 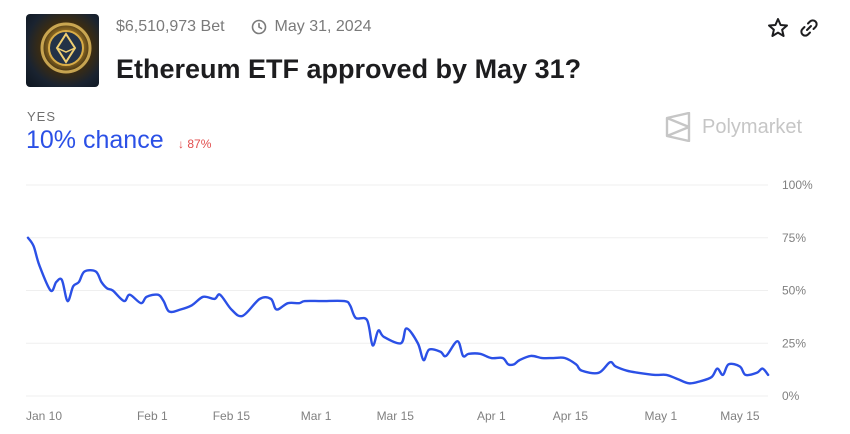 I want to click on ethereum-coin-image, so click(x=66, y=48).